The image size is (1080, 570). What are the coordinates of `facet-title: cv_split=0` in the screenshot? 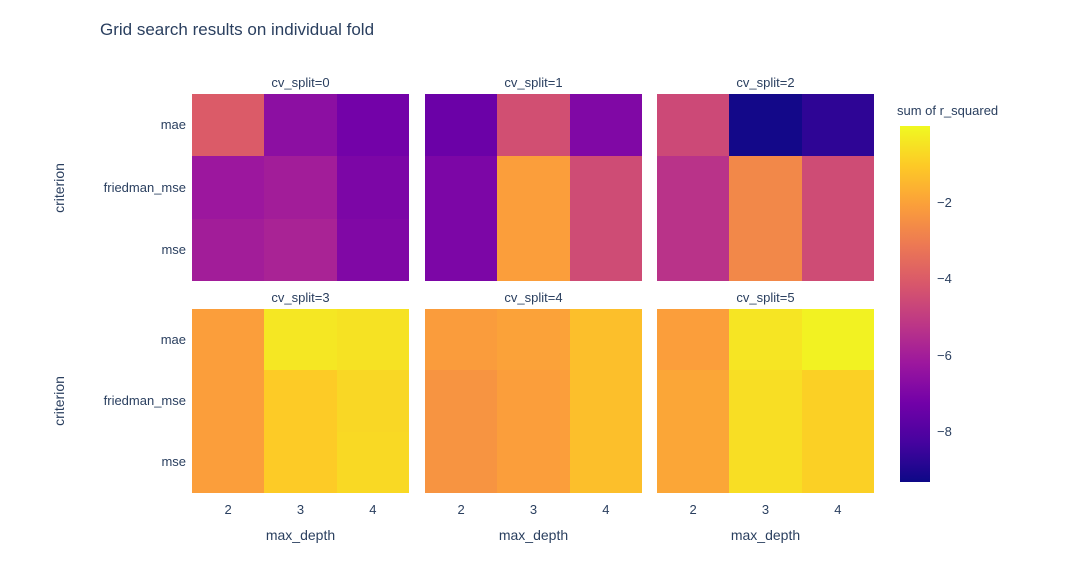 It's located at (300, 82).